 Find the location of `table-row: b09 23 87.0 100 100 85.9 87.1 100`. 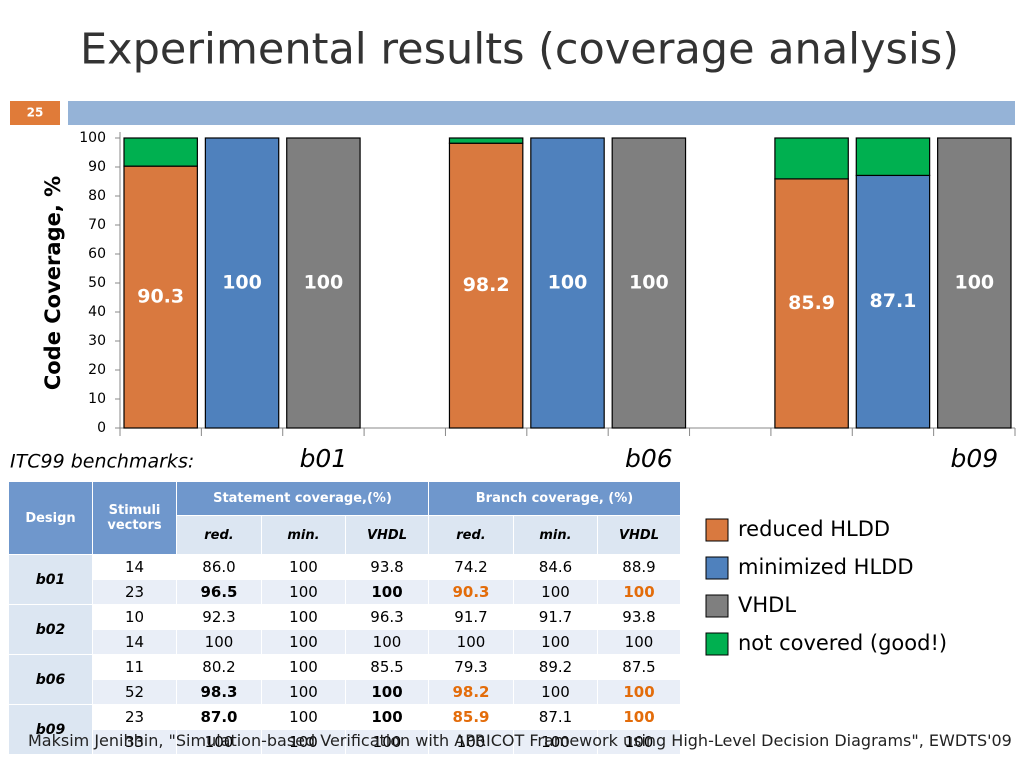

table-row: b09 23 87.0 100 100 85.9 87.1 100 is located at coordinates (344, 729).